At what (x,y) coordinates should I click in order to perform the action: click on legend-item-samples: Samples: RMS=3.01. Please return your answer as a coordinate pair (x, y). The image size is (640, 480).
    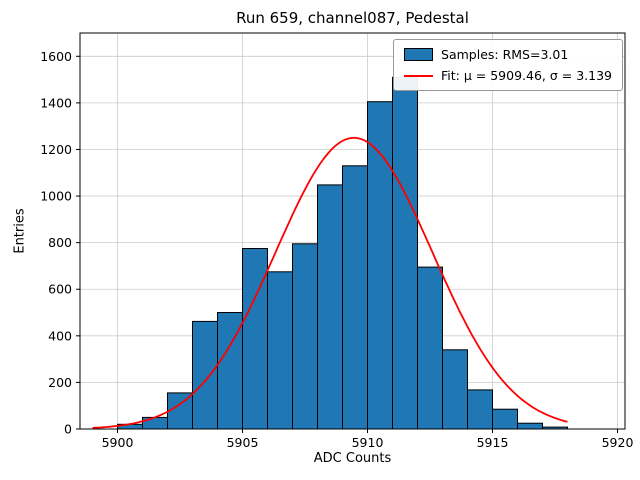
    Looking at the image, I should click on (508, 54).